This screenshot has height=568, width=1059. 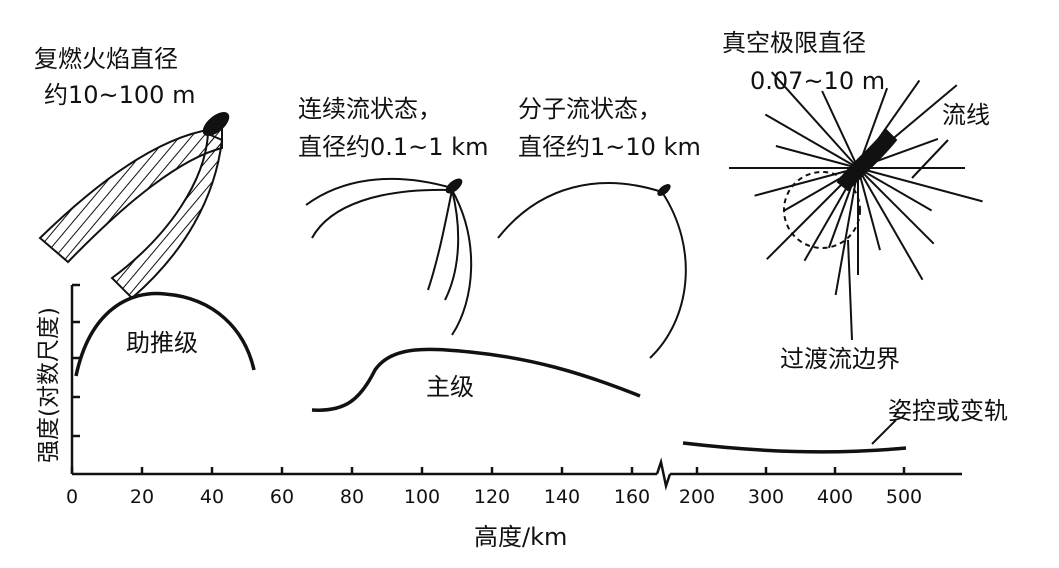 What do you see at coordinates (794, 43) in the screenshot?
I see `vacuum-title: 真空极限直径` at bounding box center [794, 43].